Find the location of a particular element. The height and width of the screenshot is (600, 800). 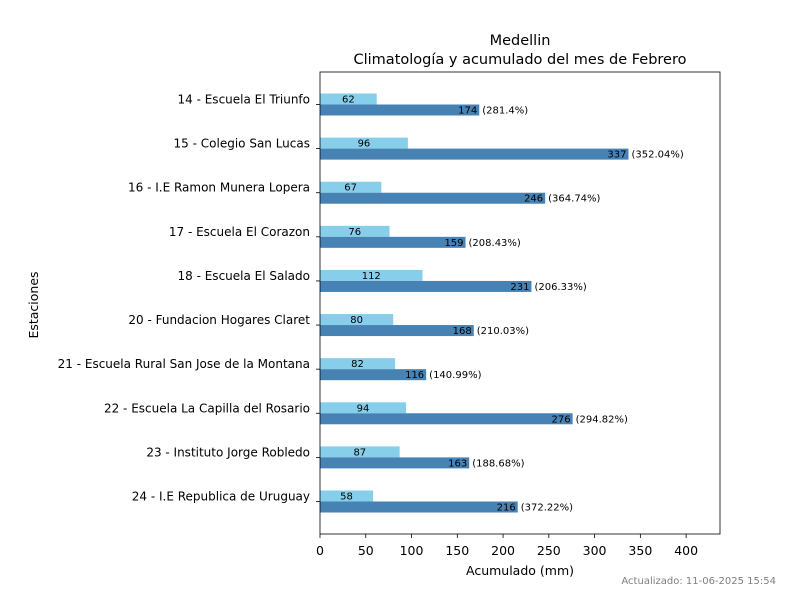

data-label-accumulated: 276 is located at coordinates (561, 419).